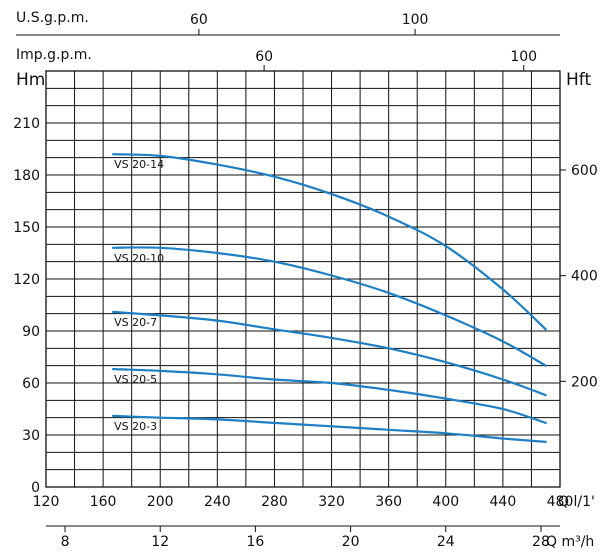 The width and height of the screenshot is (613, 557). I want to click on x-lmin-tick-label: 360, so click(388, 502).